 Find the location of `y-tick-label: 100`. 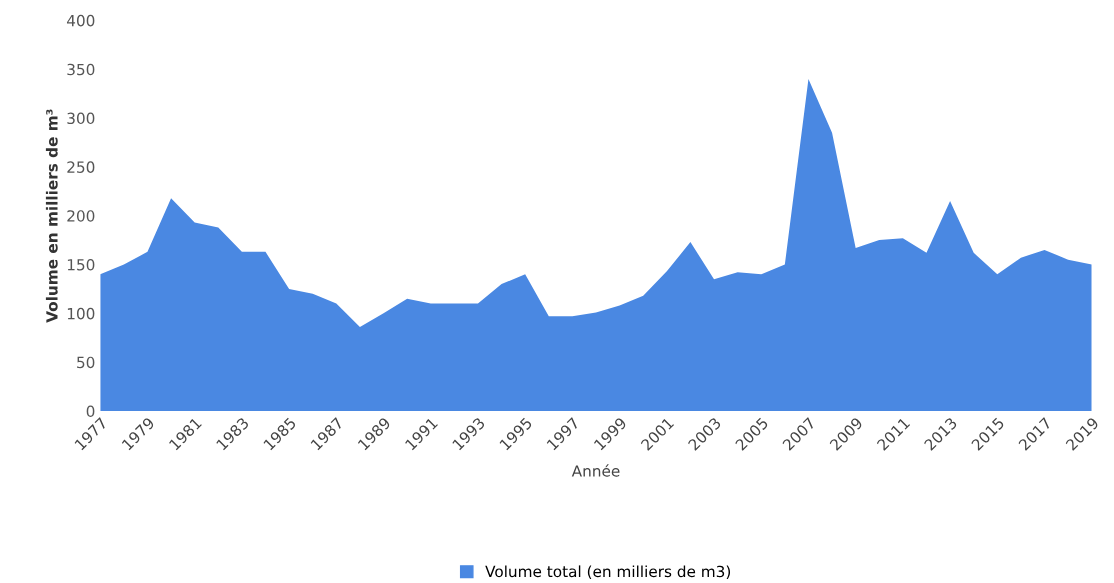

y-tick-label: 100 is located at coordinates (81, 313).